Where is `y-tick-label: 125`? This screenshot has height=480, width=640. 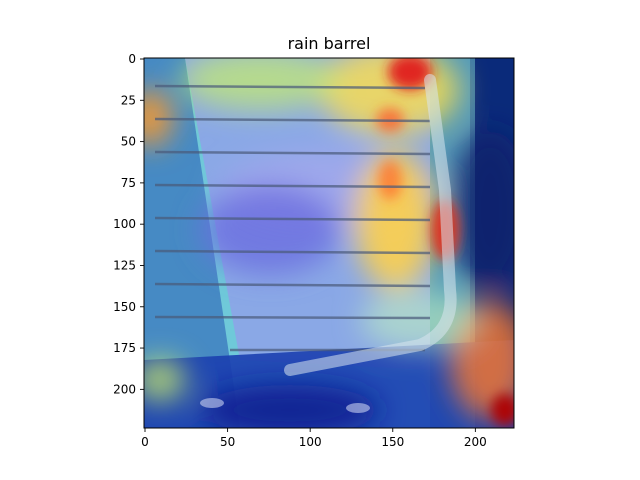
y-tick-label: 125 is located at coordinates (124, 265).